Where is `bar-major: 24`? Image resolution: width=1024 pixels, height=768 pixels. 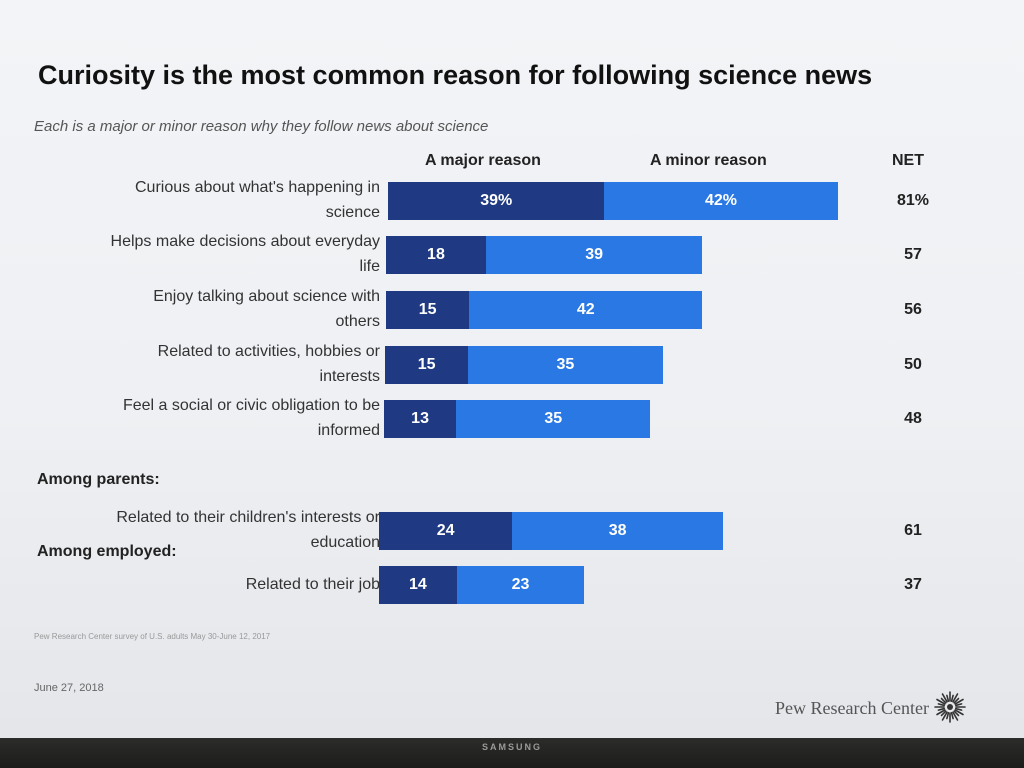
bar-major: 24 is located at coordinates (446, 531).